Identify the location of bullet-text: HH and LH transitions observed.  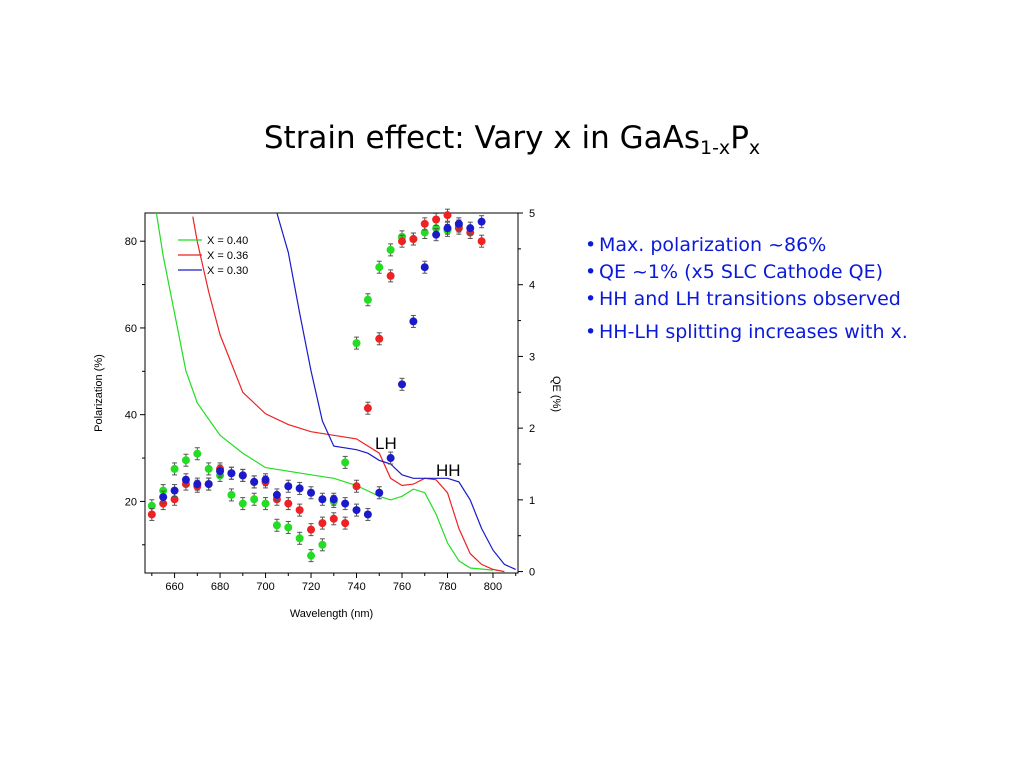
(750, 299).